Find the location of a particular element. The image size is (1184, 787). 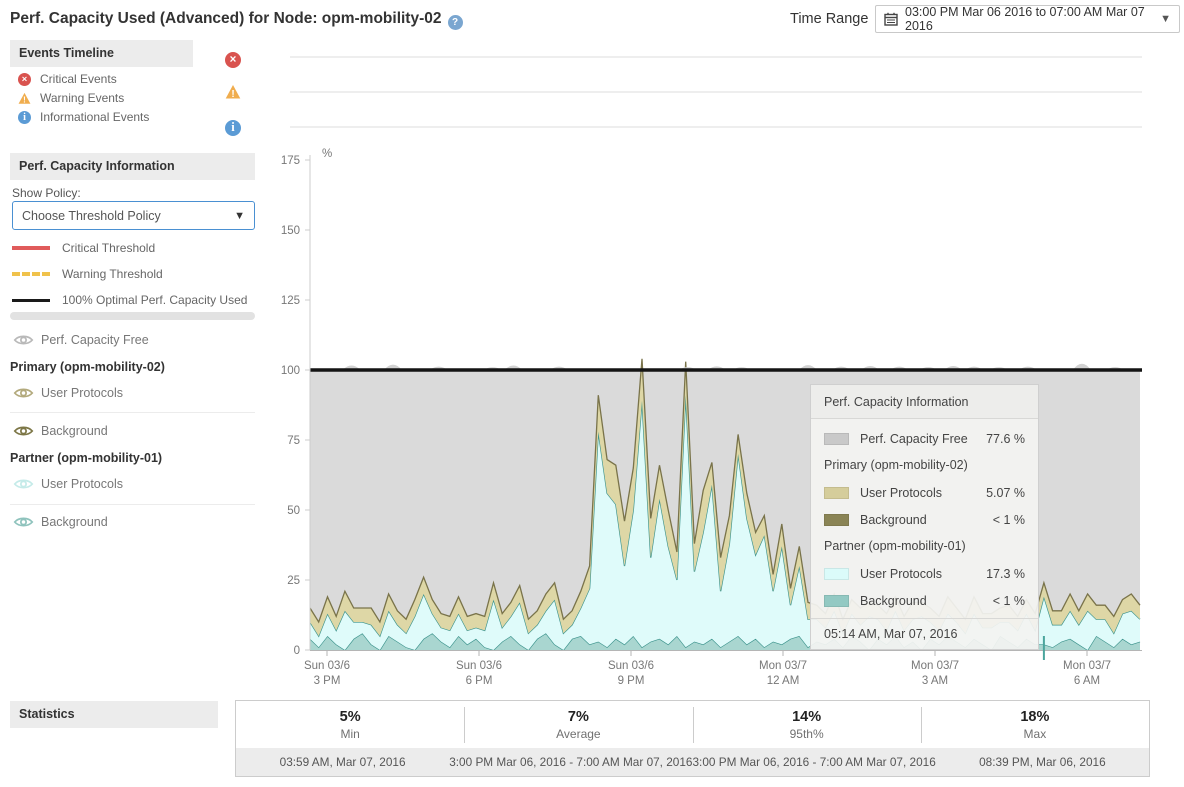

y-tick-label: 125 is located at coordinates (290, 301).